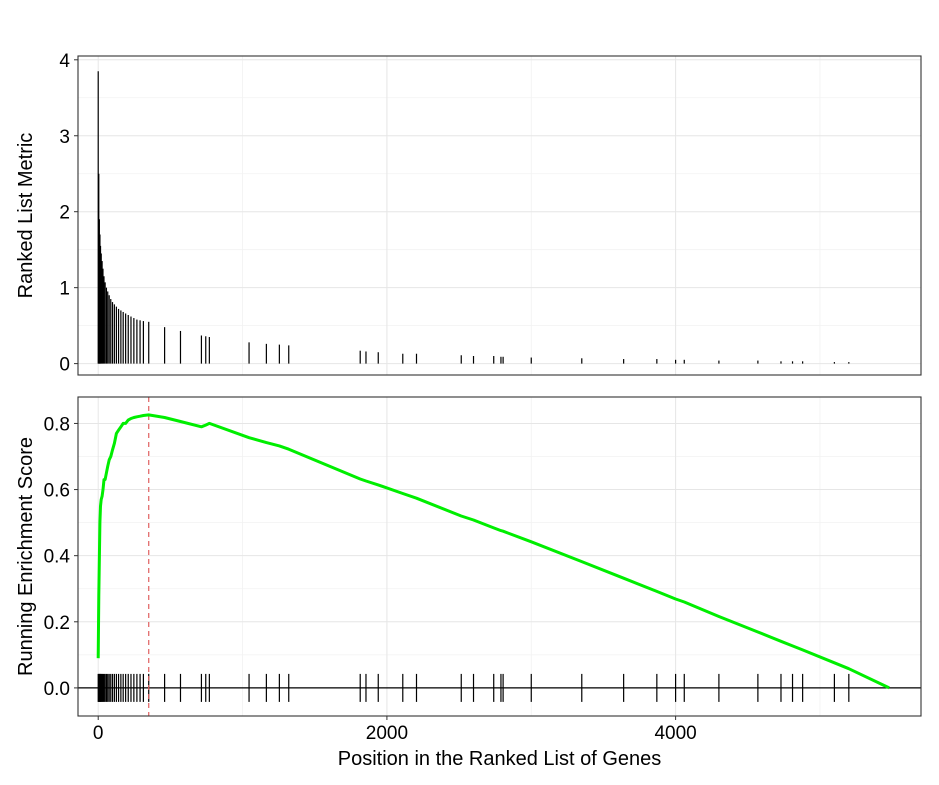 The image size is (939, 785). What do you see at coordinates (64, 289) in the screenshot?
I see `y-tick-label: 1` at bounding box center [64, 289].